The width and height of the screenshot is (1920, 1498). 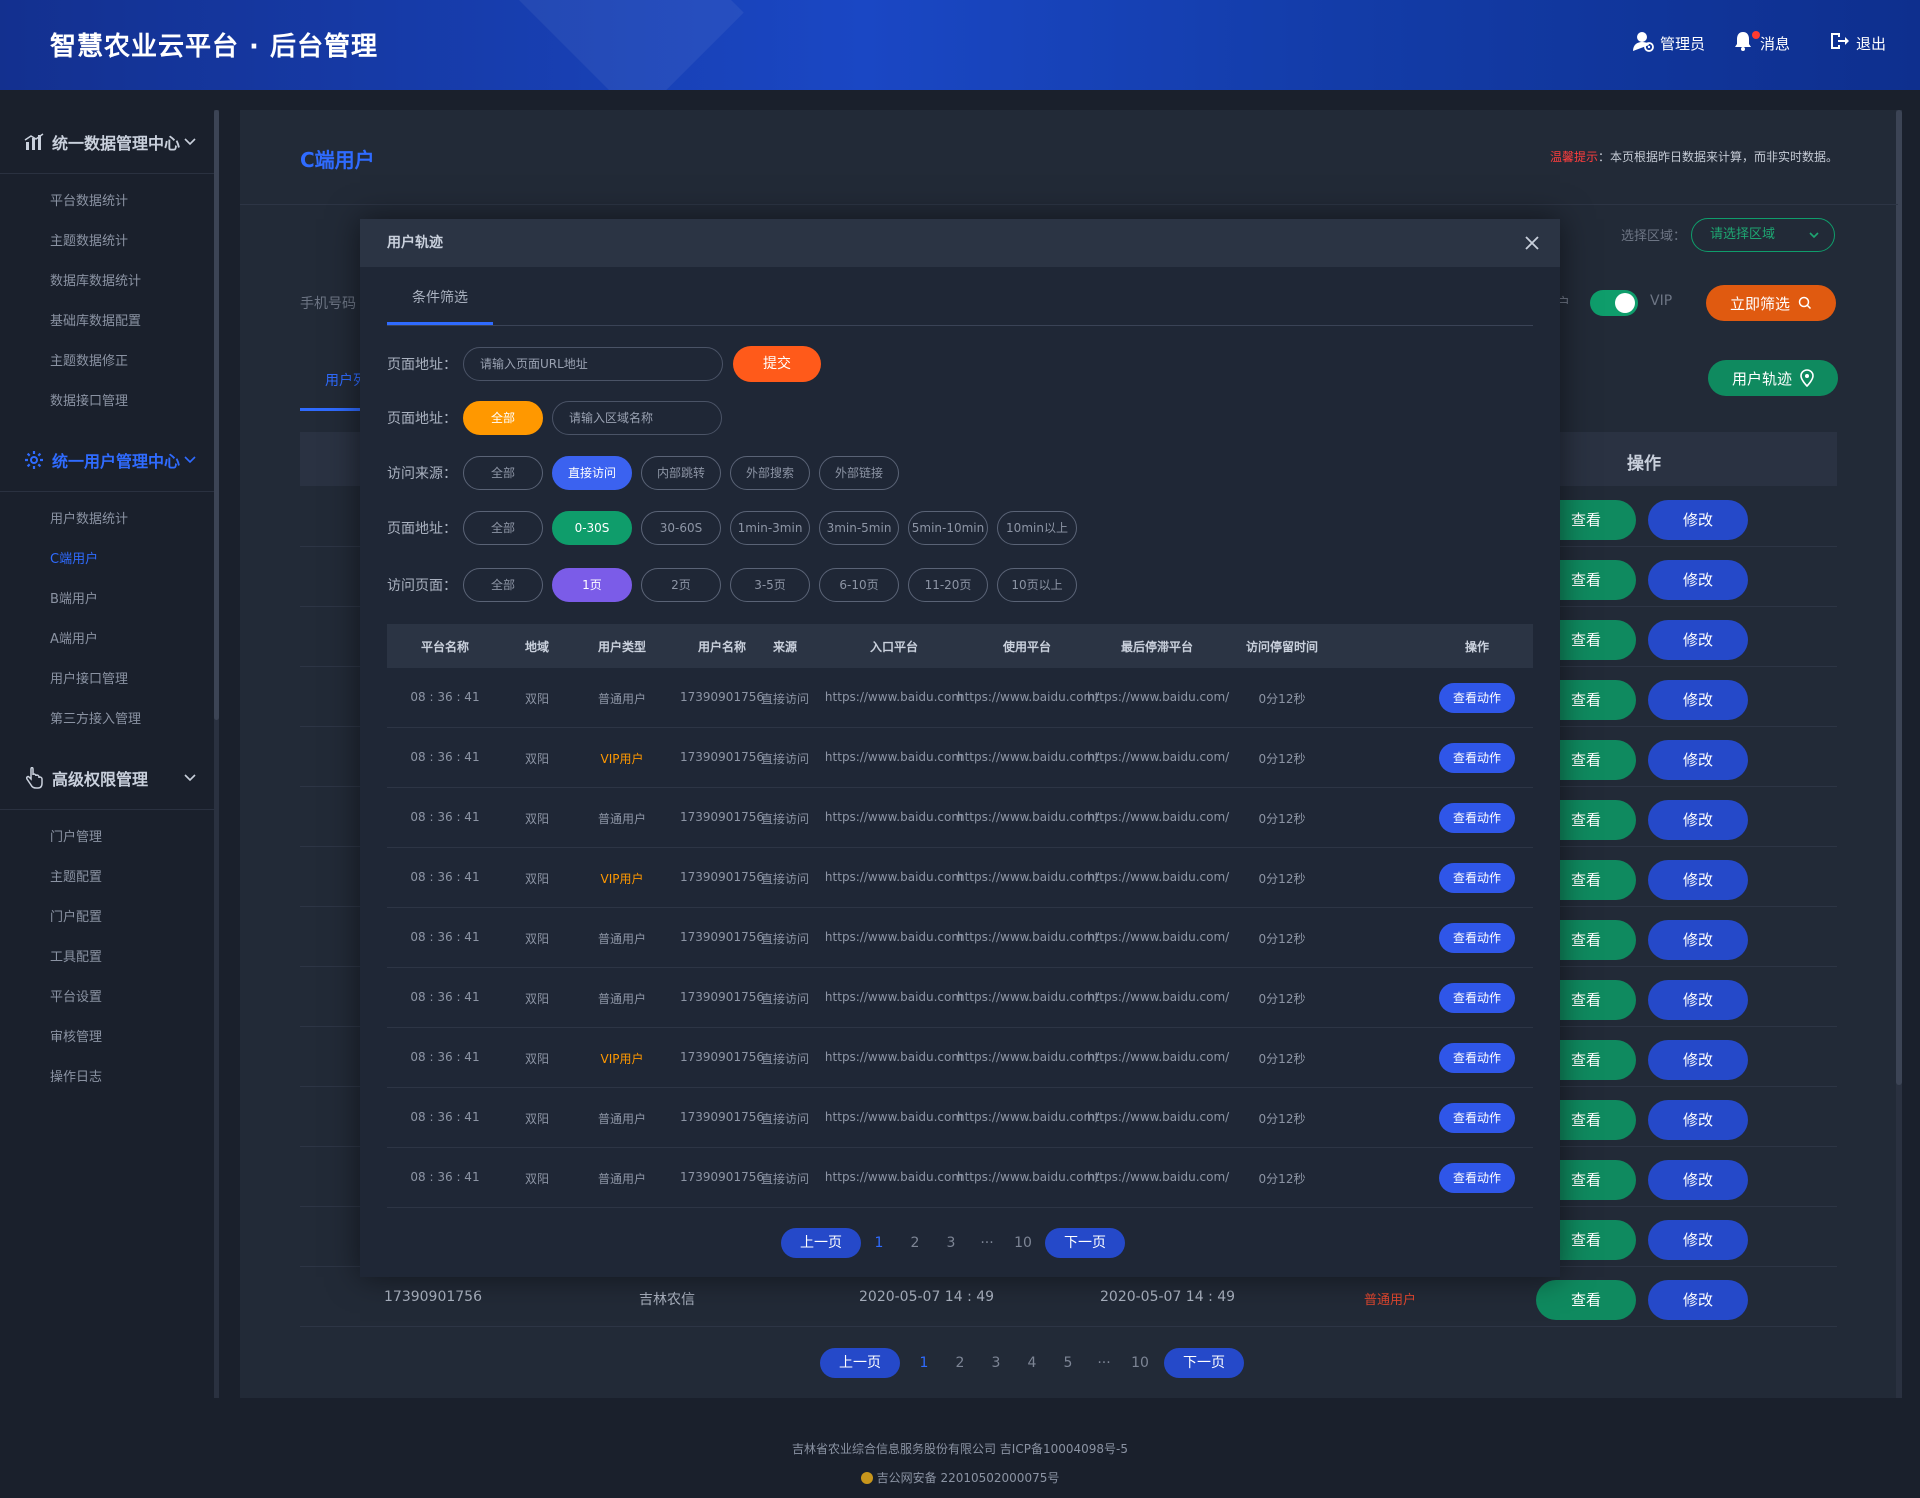 I want to click on sidebar-section-permissions: 高级权限管理, so click(x=108, y=778).